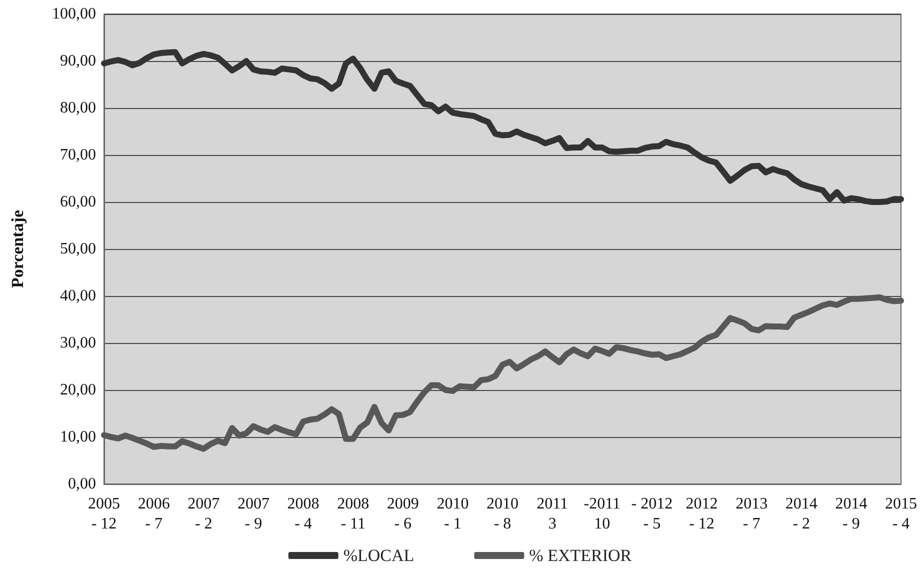 Image resolution: width=920 pixels, height=573 pixels. Describe the element at coordinates (580, 555) in the screenshot. I see `legend-label: % EXTERIOR` at that location.